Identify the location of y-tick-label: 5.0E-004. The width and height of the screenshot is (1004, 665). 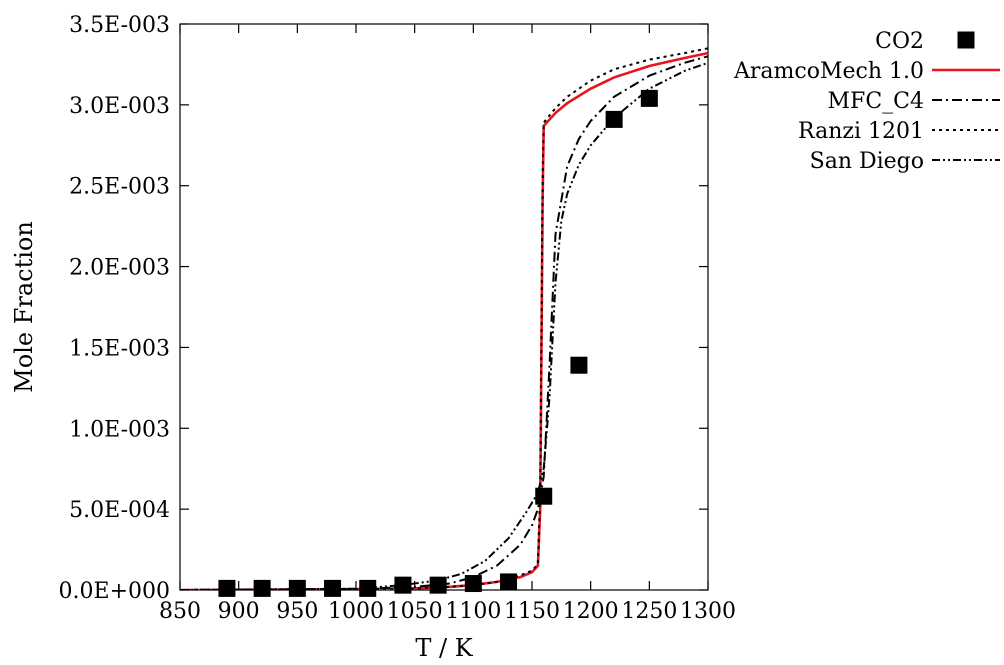
(119, 510).